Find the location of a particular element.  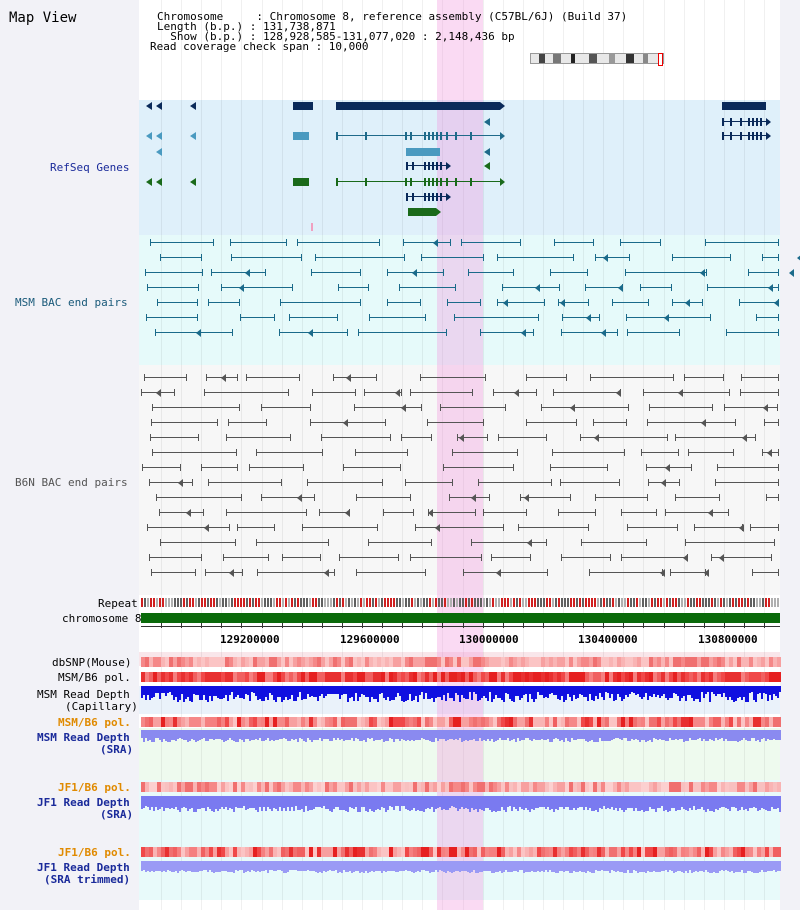

track-label-msm-b6-pol-1: MSM/B6 pol. is located at coordinates (94, 677).